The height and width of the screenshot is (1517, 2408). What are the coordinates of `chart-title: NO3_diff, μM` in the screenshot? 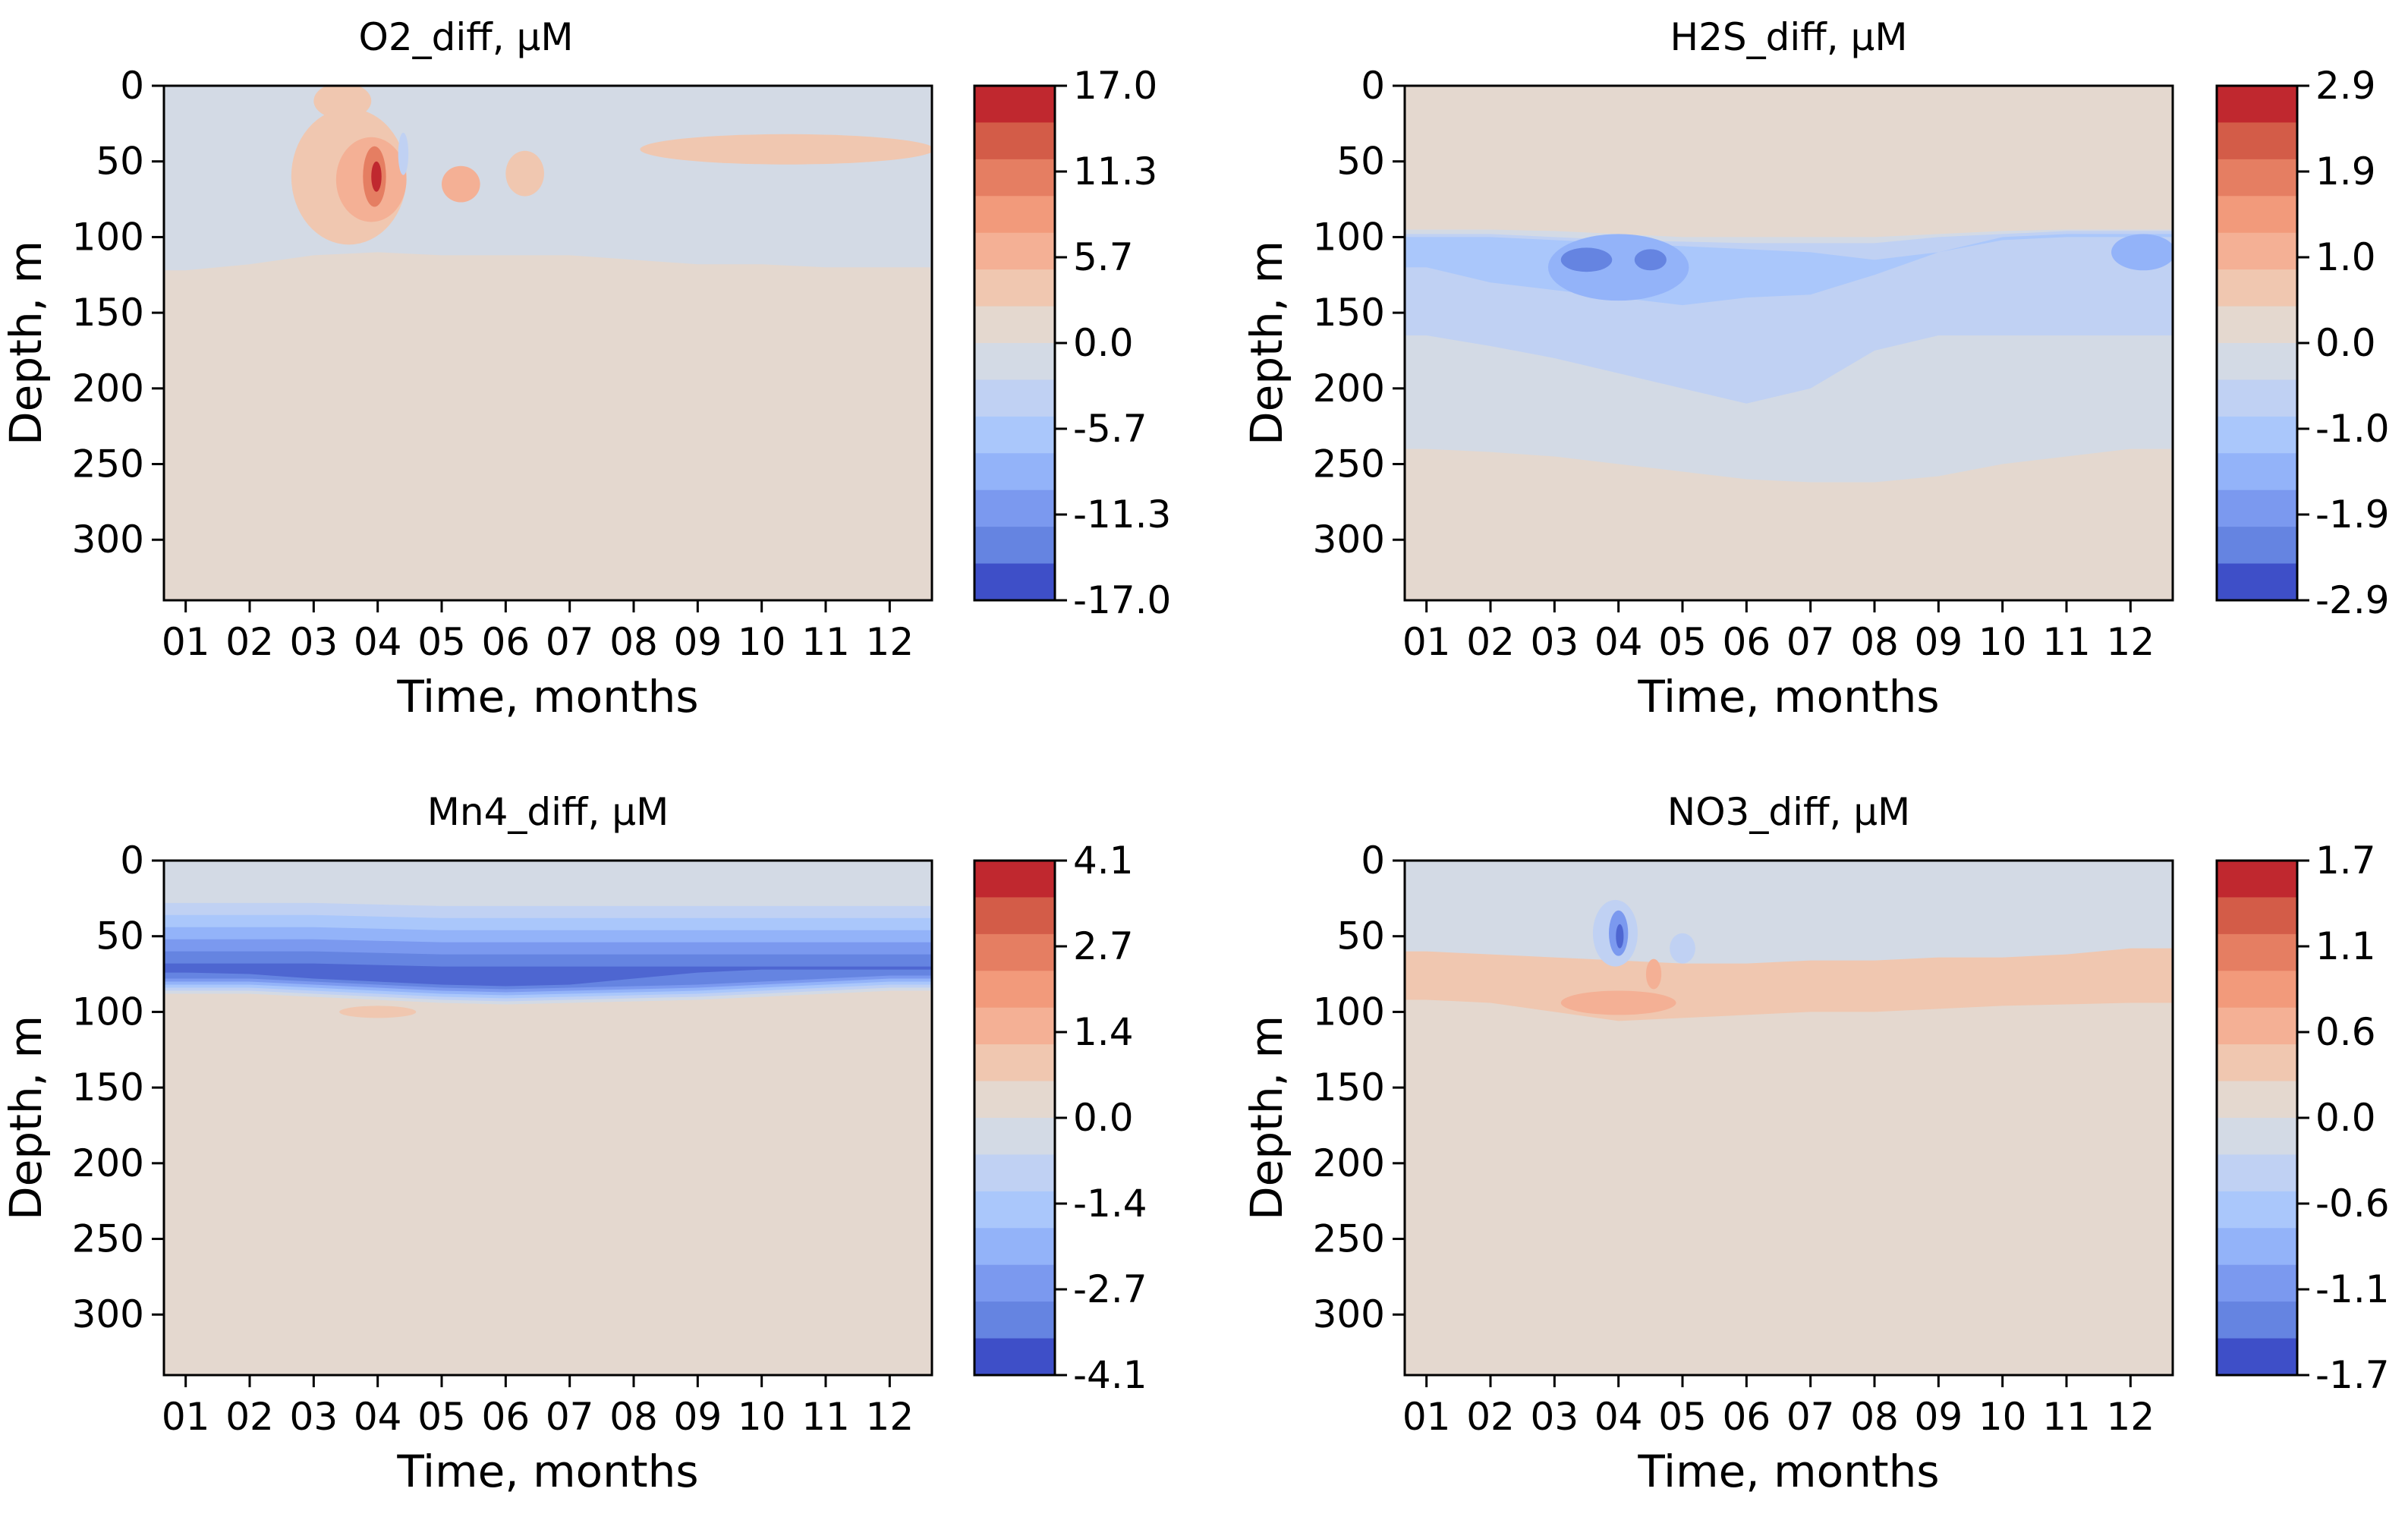 It's located at (1789, 812).